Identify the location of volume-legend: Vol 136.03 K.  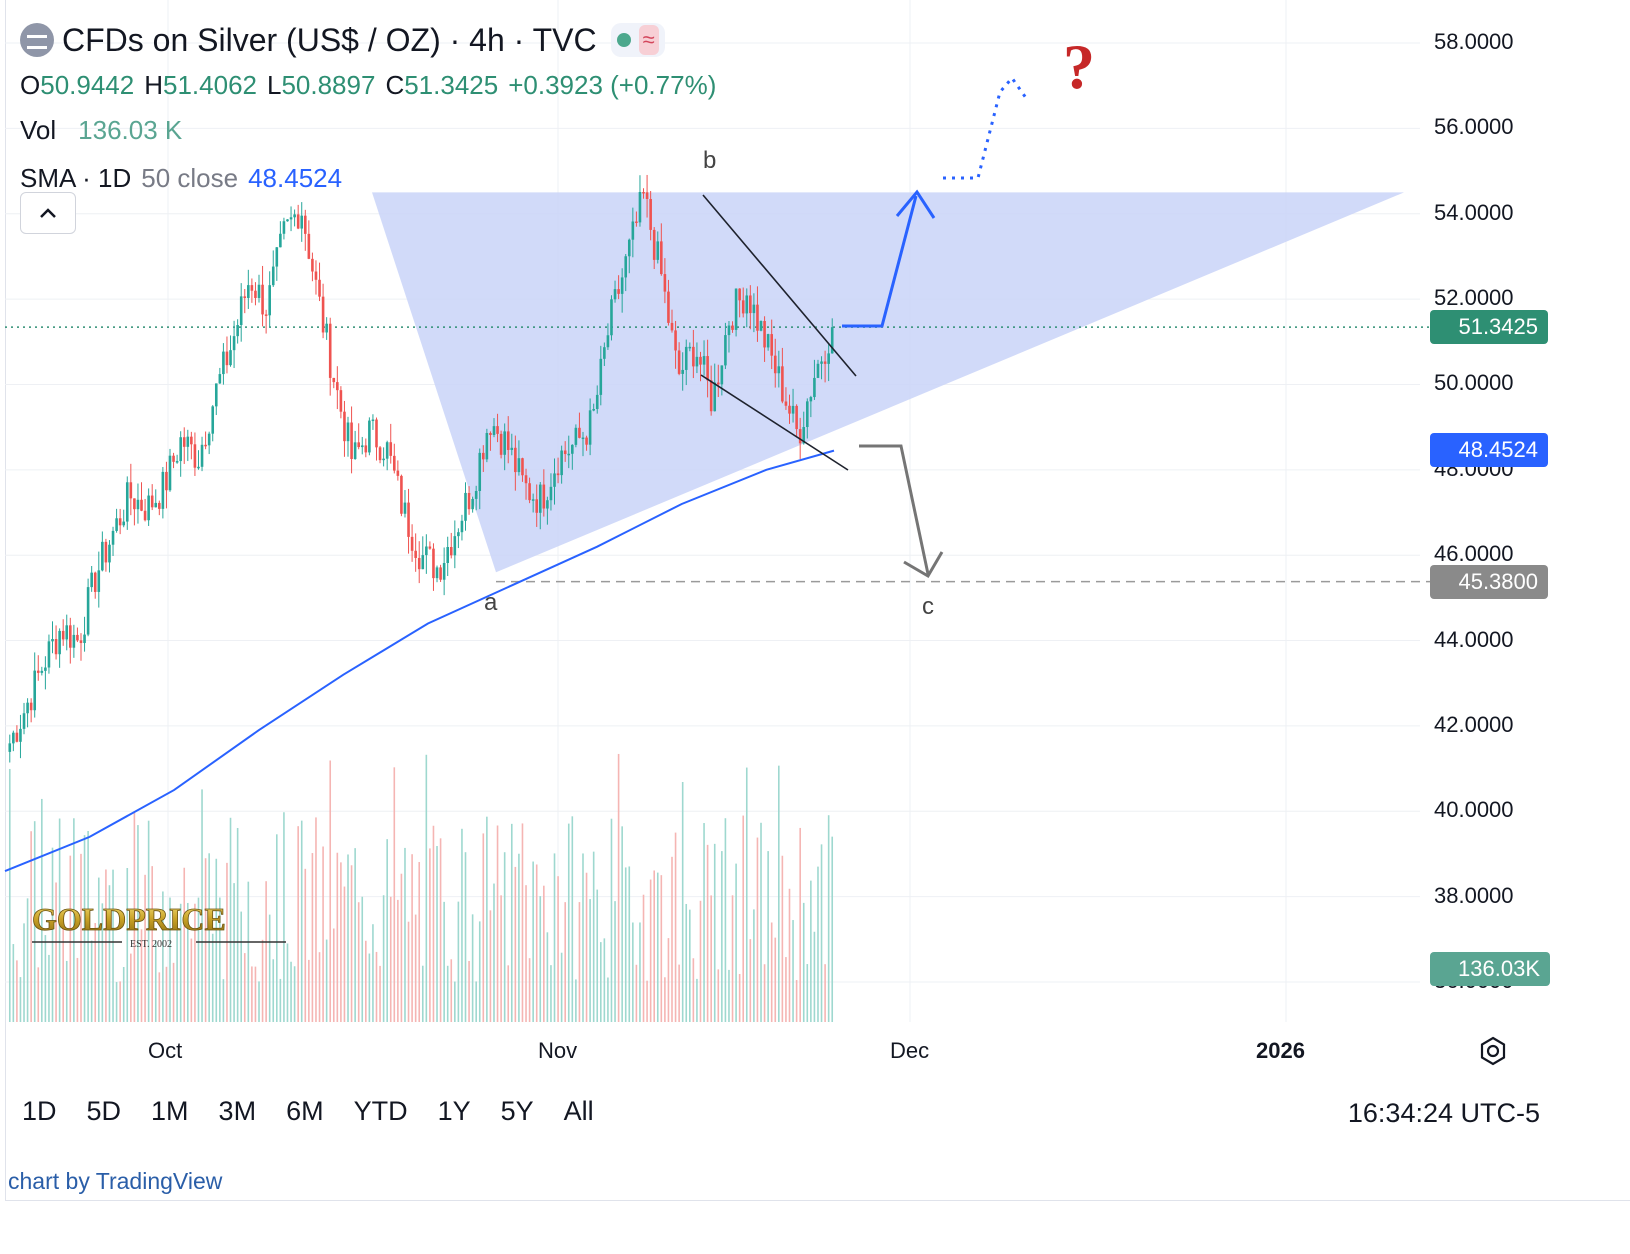
(368, 130).